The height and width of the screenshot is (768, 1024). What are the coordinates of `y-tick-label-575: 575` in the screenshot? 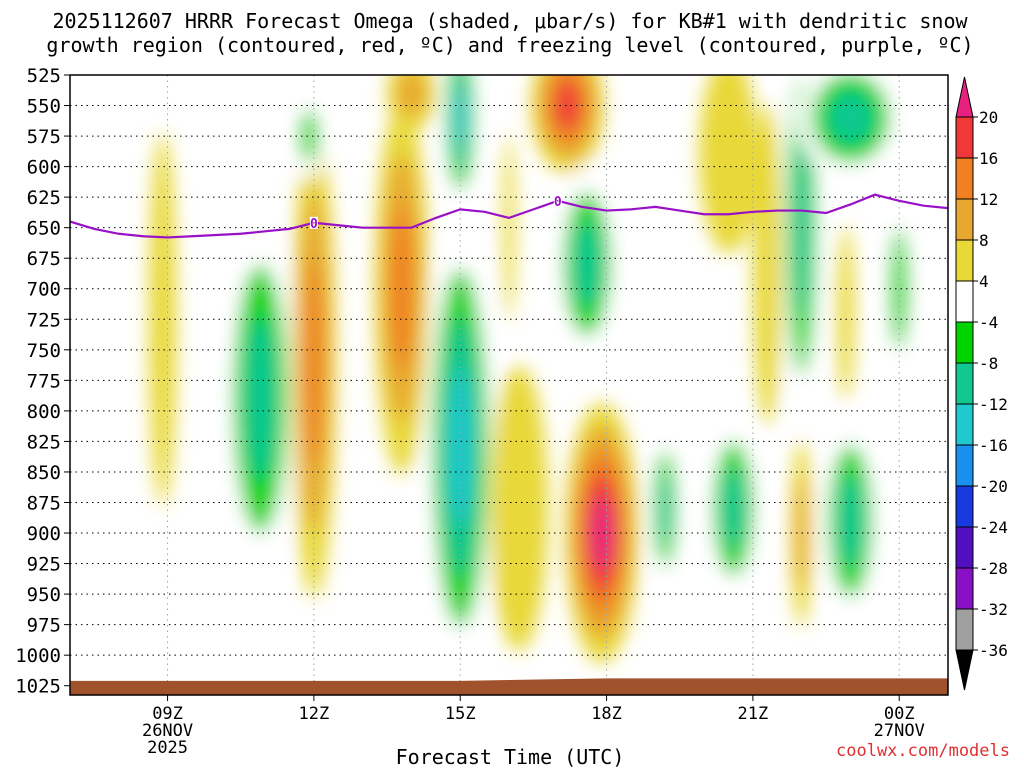 It's located at (44, 137).